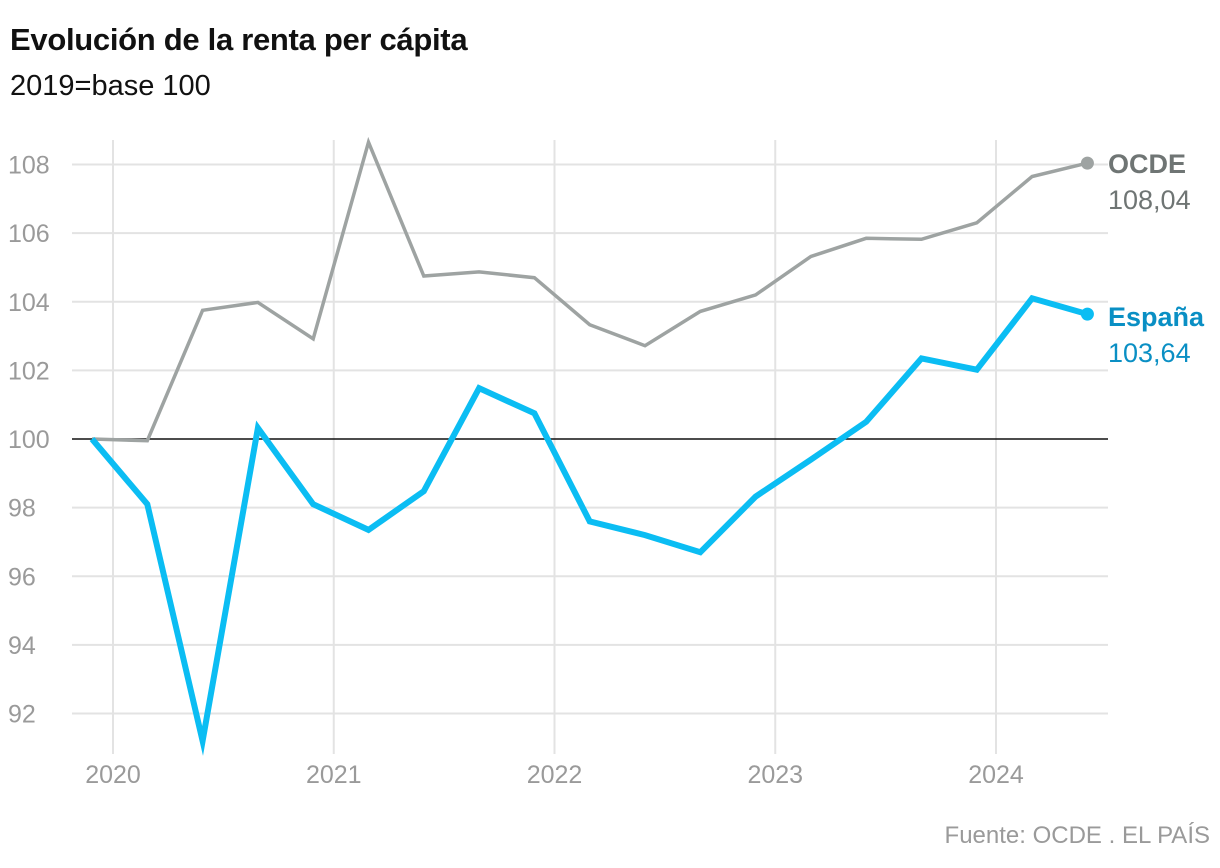 The height and width of the screenshot is (868, 1220). Describe the element at coordinates (1142, 258) in the screenshot. I see `end-labels: OCDE 108,04 España 103,64` at that location.